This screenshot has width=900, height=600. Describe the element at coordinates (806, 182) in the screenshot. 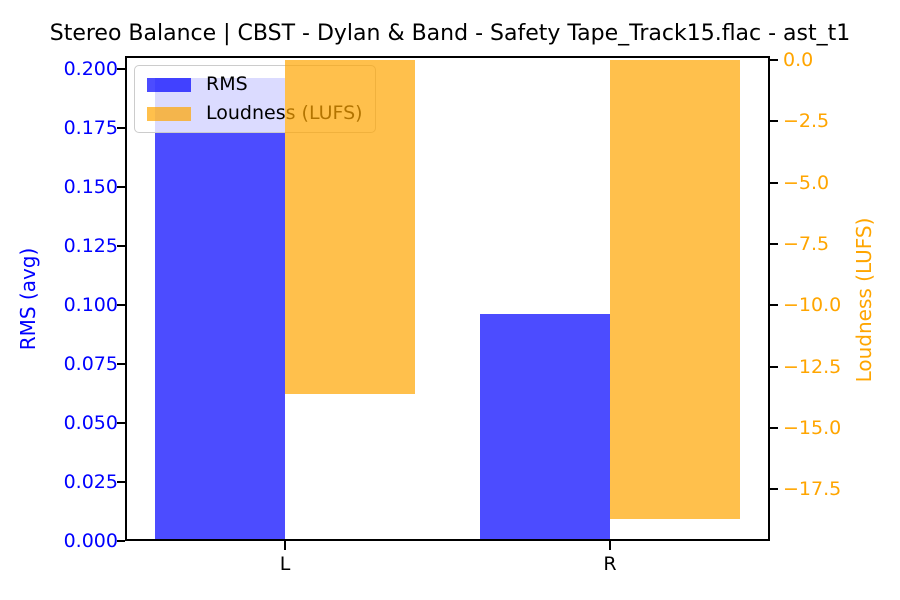

I see `y-right-tick-label: −5.0` at that location.